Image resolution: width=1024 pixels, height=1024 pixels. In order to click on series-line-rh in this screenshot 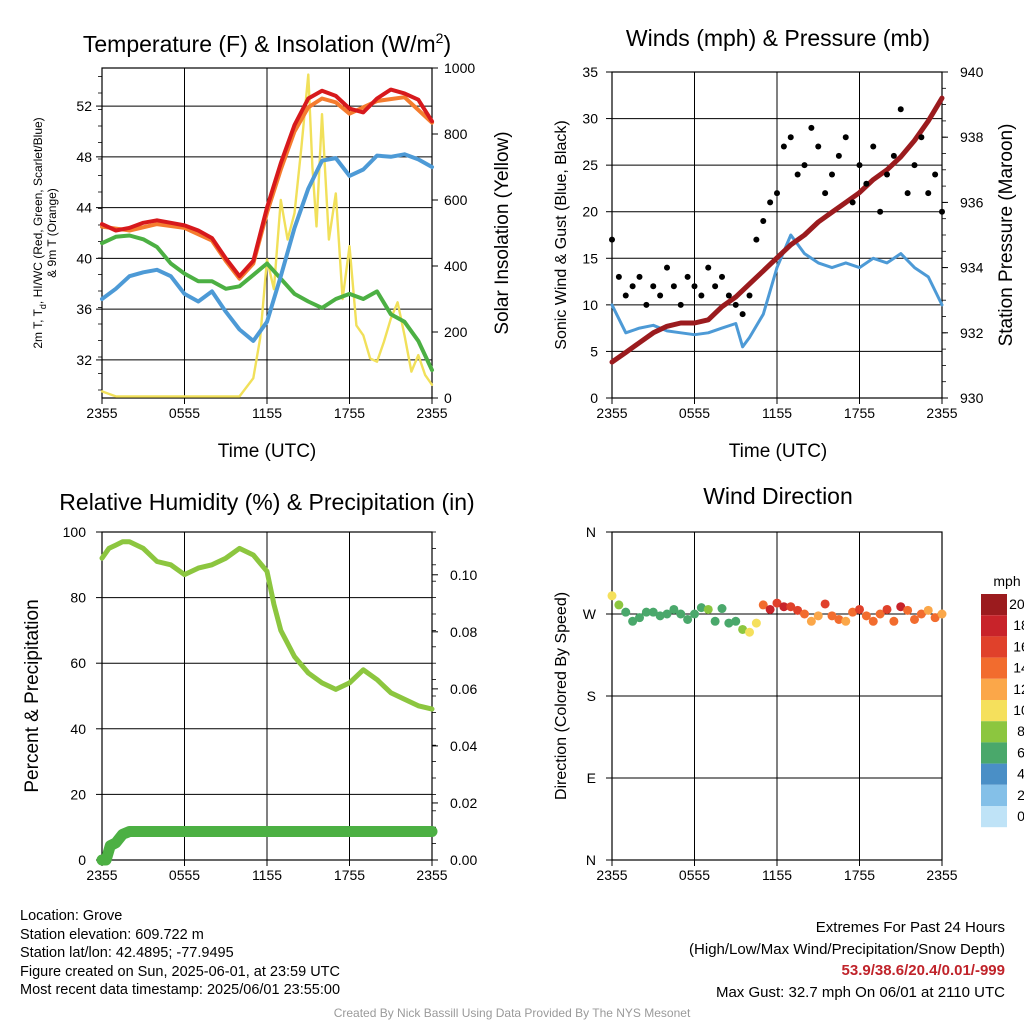, I will do `click(267, 625)`.